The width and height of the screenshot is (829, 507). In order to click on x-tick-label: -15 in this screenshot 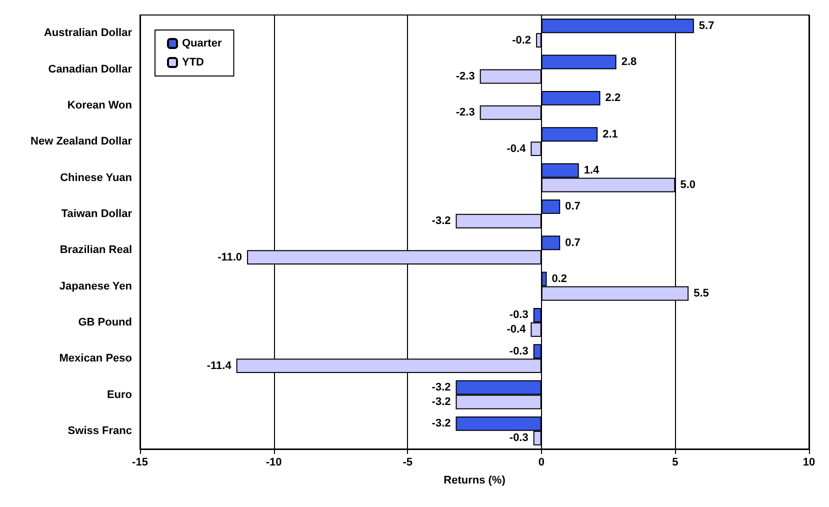, I will do `click(140, 462)`.